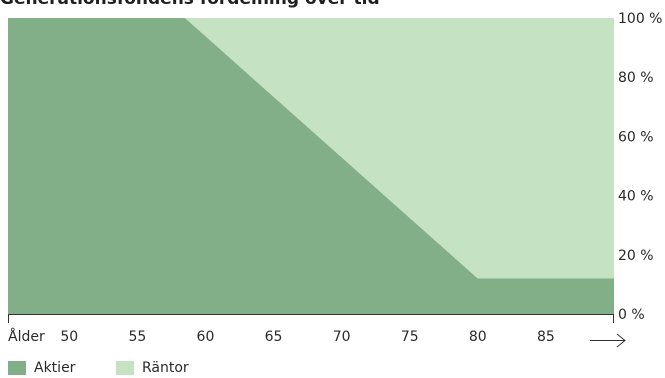 The image size is (665, 378). Describe the element at coordinates (640, 19) in the screenshot. I see `y-tick-label: 100 %` at that location.